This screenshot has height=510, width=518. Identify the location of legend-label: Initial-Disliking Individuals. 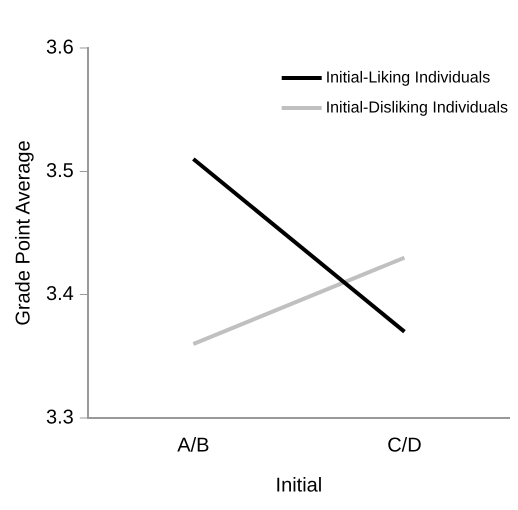
(417, 107).